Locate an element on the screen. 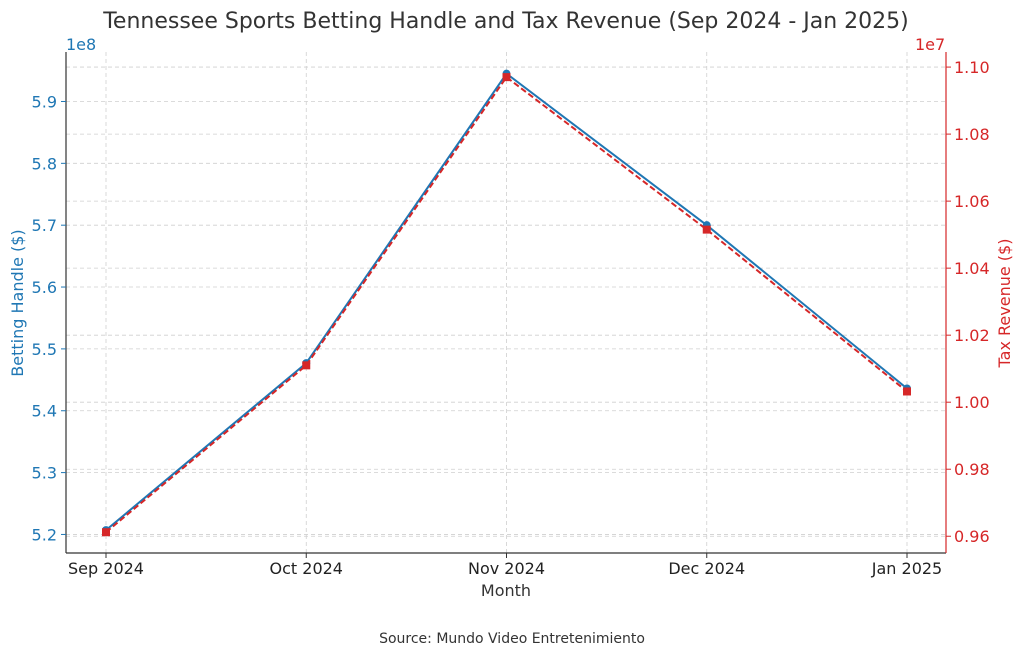  y-right-tick-label: 0.98 is located at coordinates (972, 469).